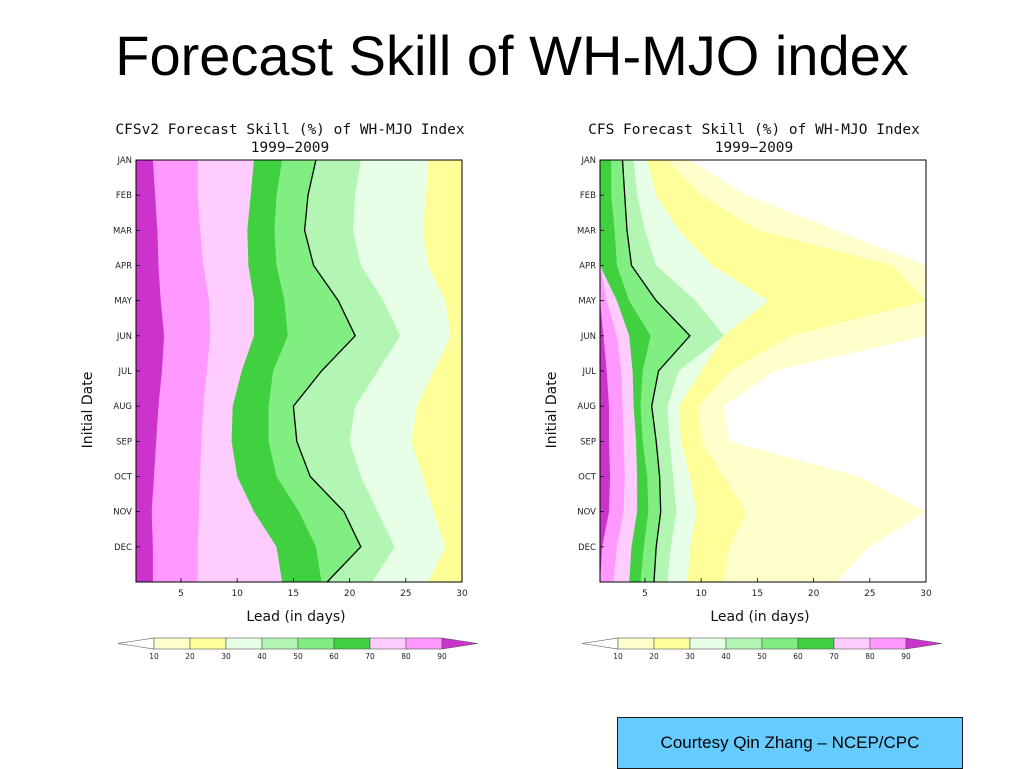 This screenshot has width=1024, height=769. I want to click on slide-title: Forecast Skill of WH-MJO index, so click(512, 55).